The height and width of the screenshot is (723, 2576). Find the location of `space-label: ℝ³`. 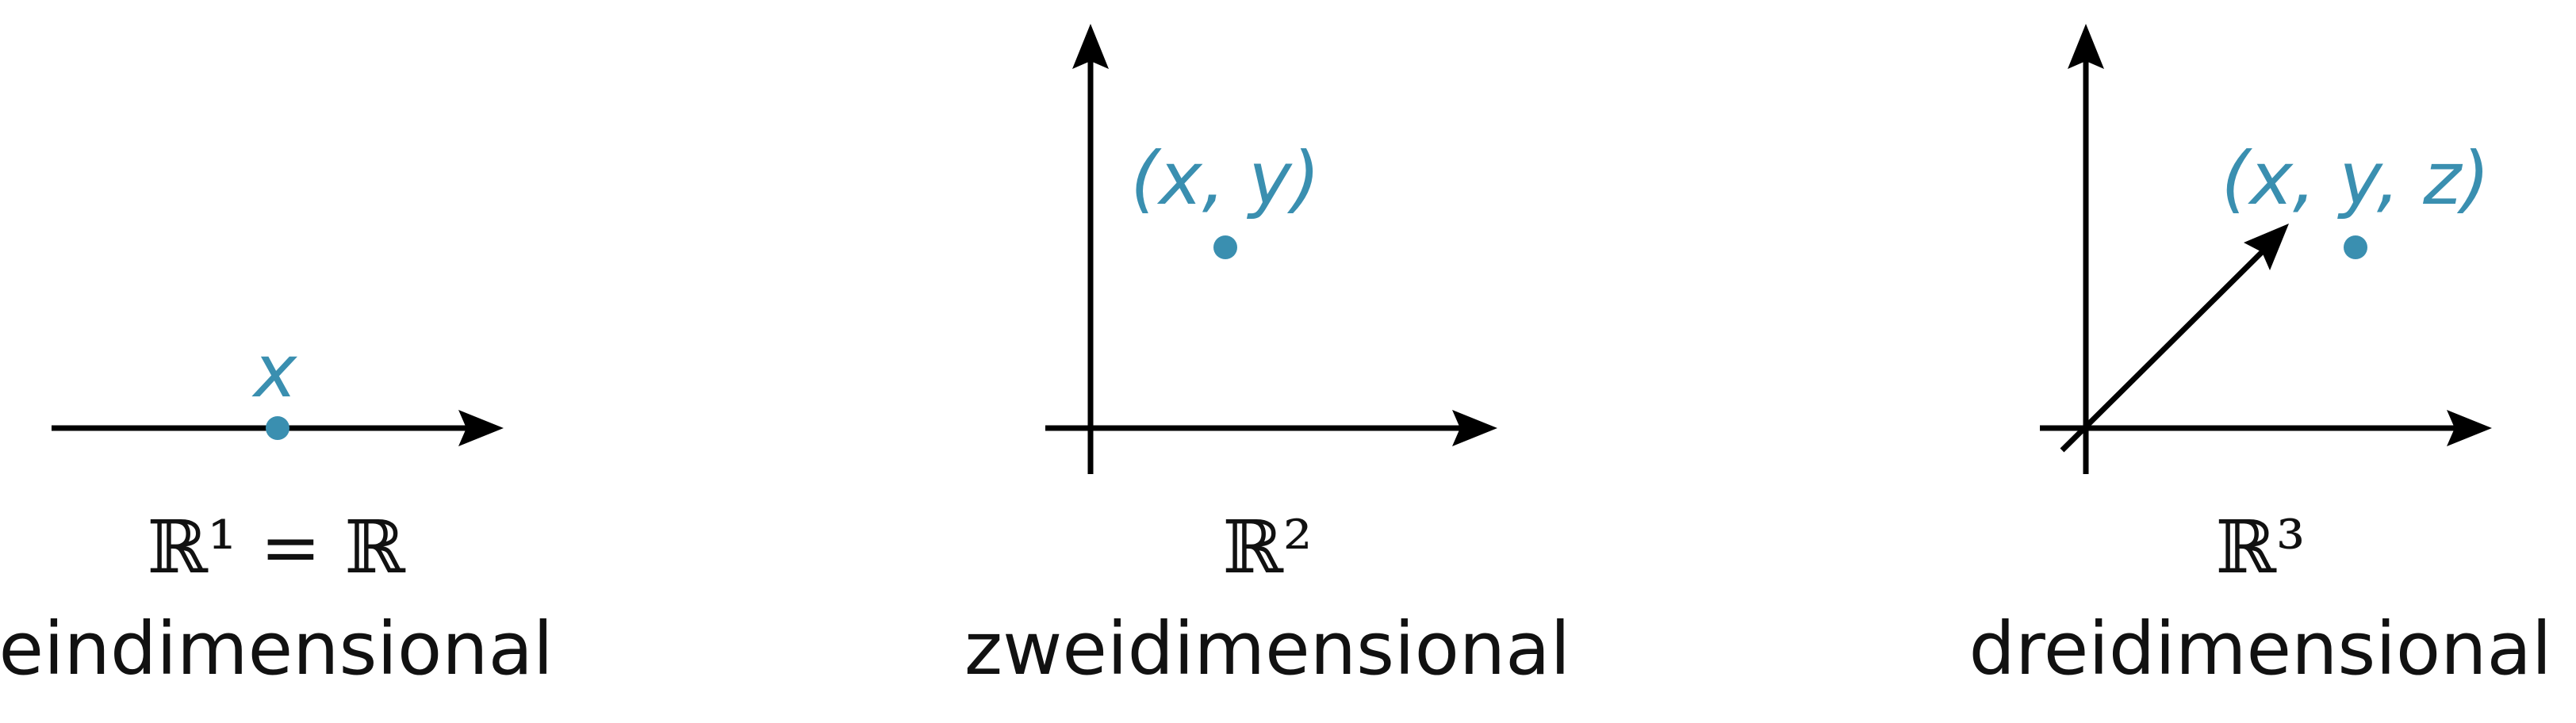

space-label: ℝ³ is located at coordinates (2260, 547).